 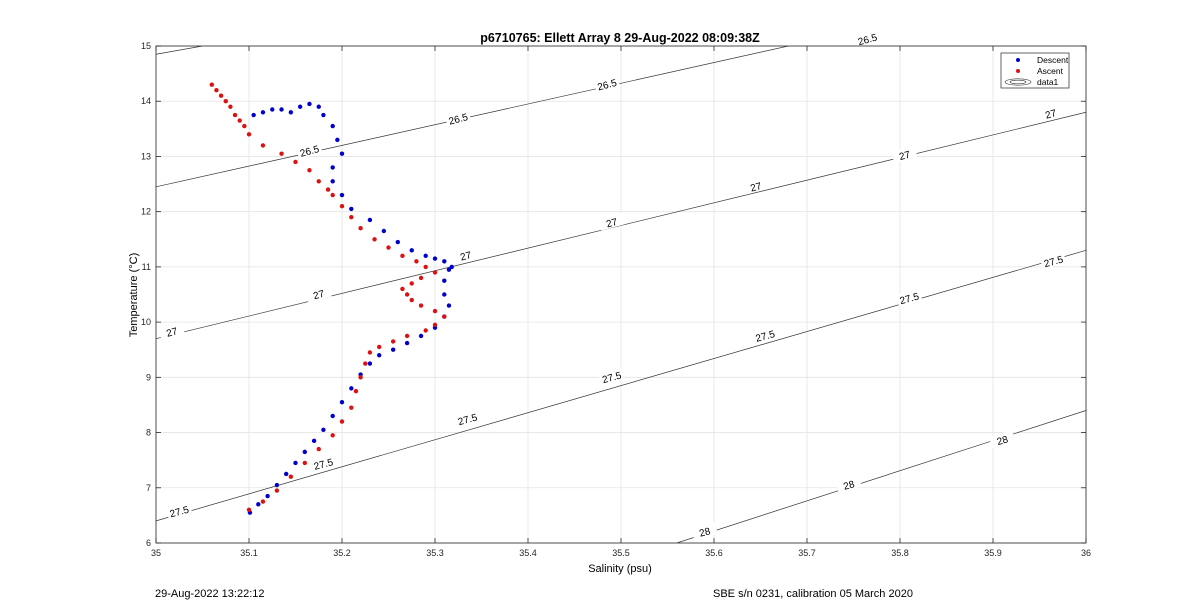 What do you see at coordinates (621, 553) in the screenshot?
I see `x-tick-label: 35.5` at bounding box center [621, 553].